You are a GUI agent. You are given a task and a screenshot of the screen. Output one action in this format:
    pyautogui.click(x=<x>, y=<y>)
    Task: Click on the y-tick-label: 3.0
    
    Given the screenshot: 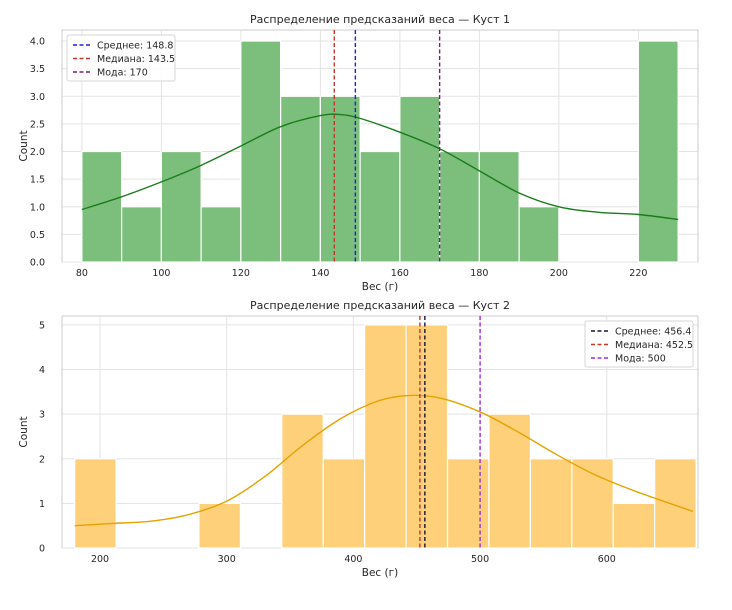 What is the action you would take?
    pyautogui.click(x=37, y=97)
    